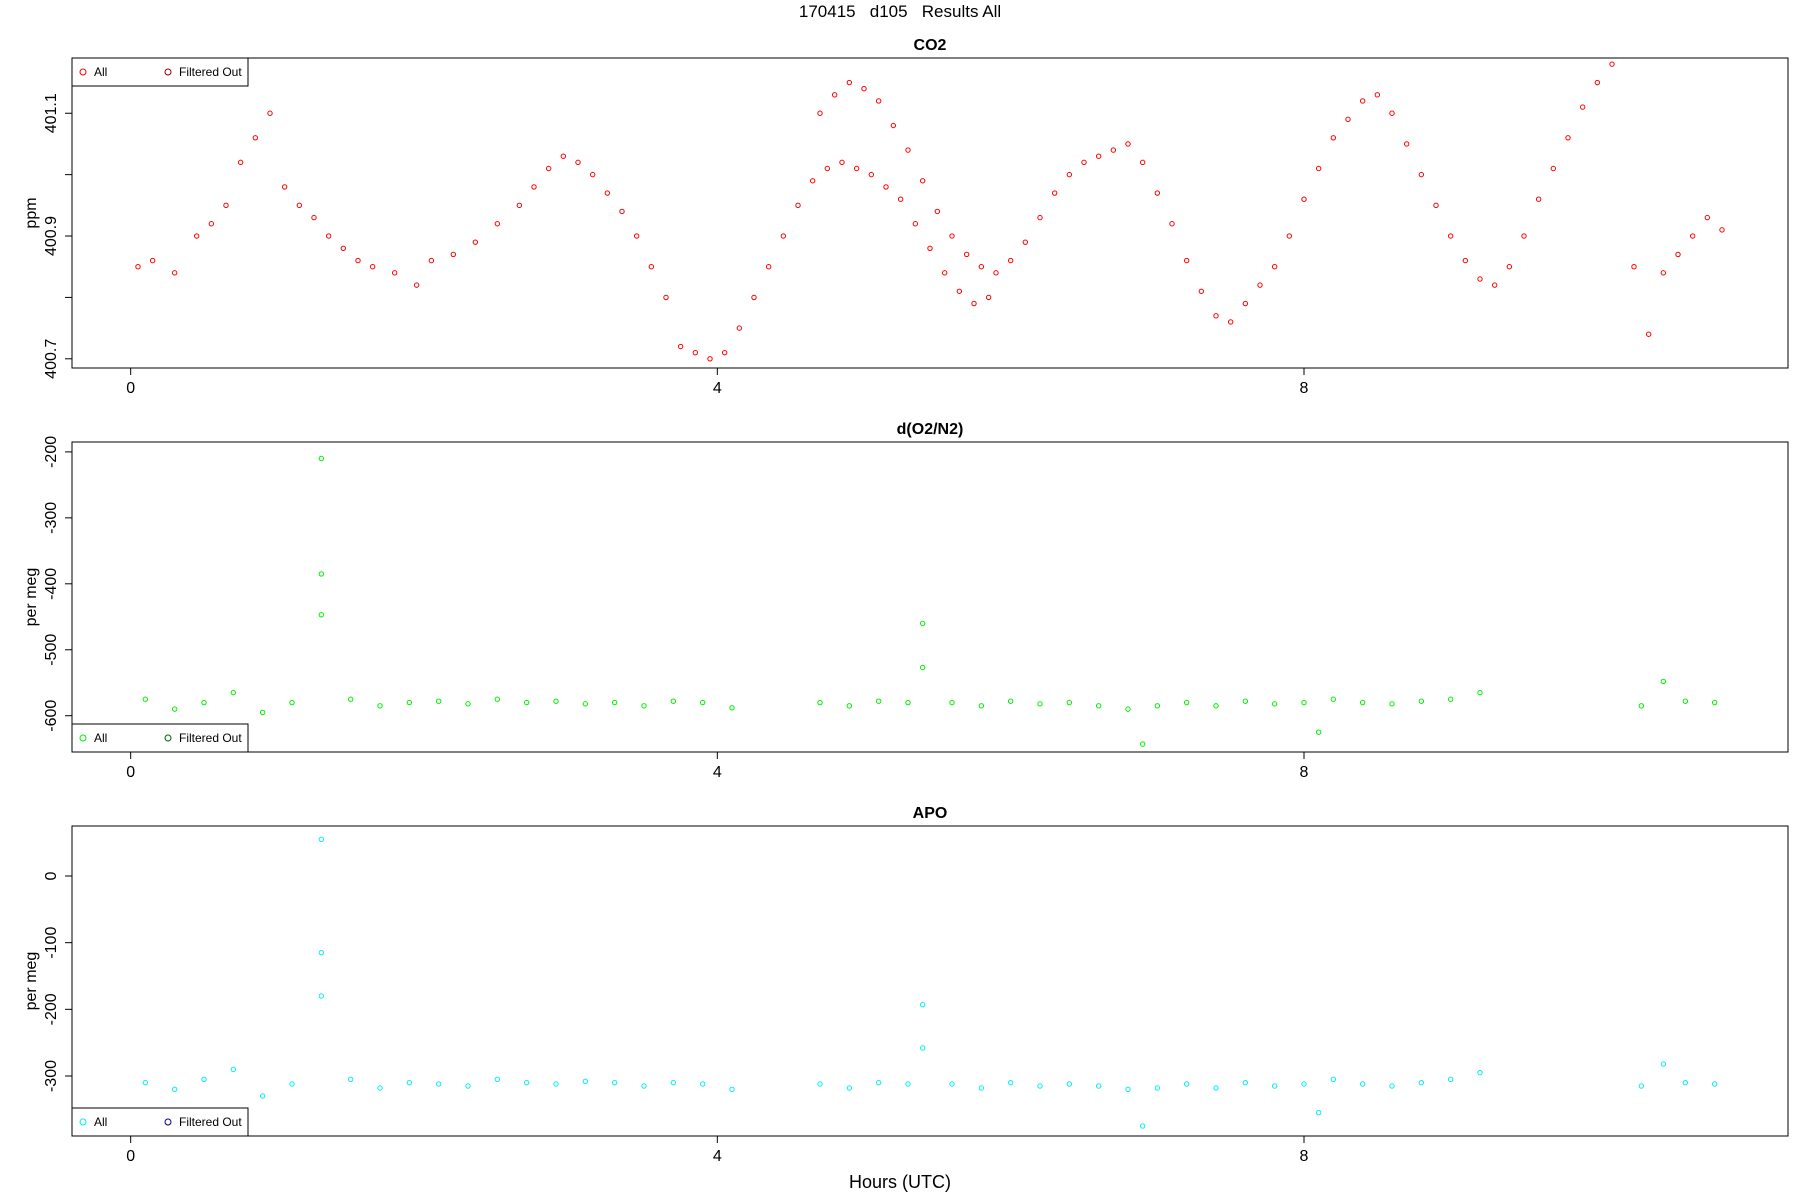 The height and width of the screenshot is (1200, 1800). What do you see at coordinates (51, 650) in the screenshot?
I see `y-tick-label: -500` at bounding box center [51, 650].